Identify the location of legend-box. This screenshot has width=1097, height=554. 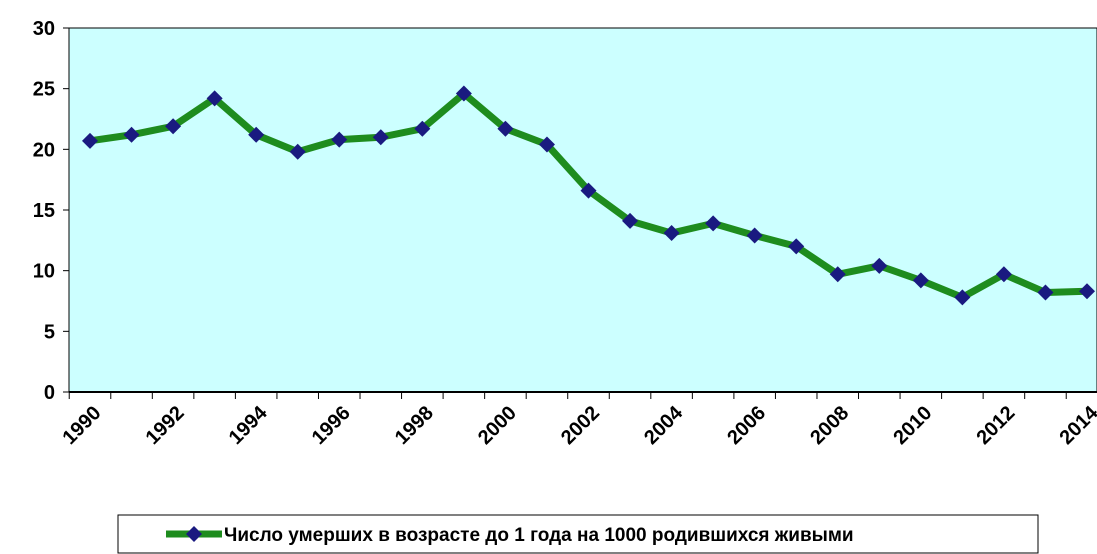
(578, 534).